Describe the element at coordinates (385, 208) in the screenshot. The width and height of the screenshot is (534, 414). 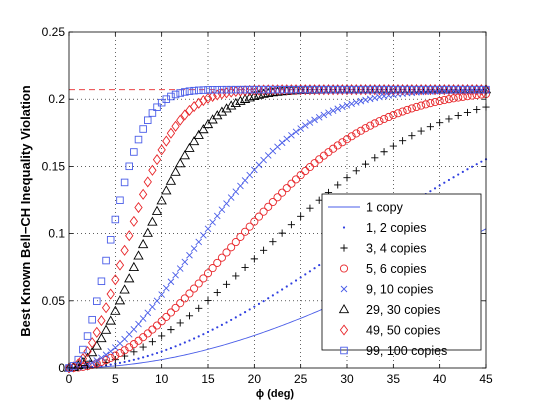
I see `legend-label: 1 copy` at that location.